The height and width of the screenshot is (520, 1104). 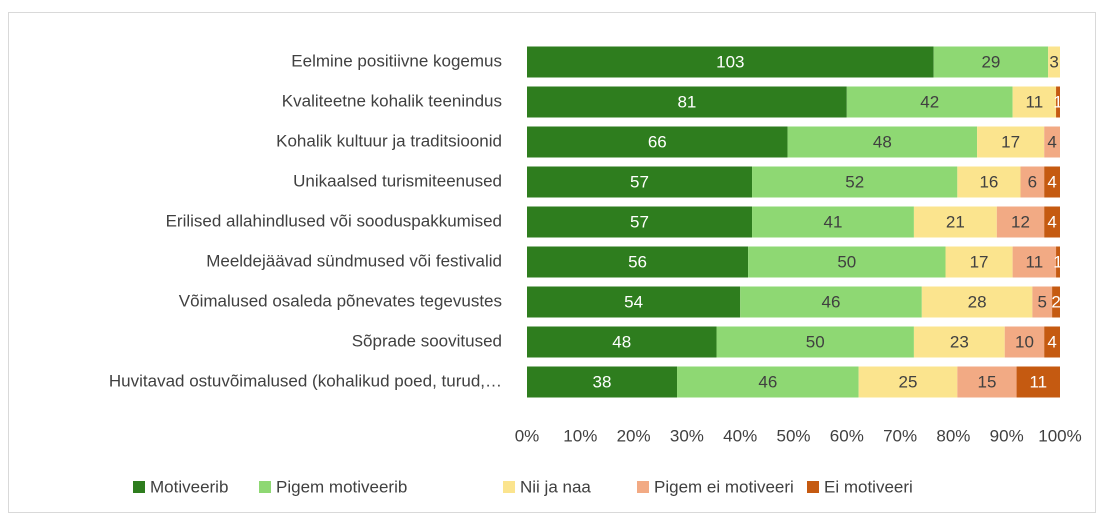 I want to click on data-label: 42, so click(x=929, y=101).